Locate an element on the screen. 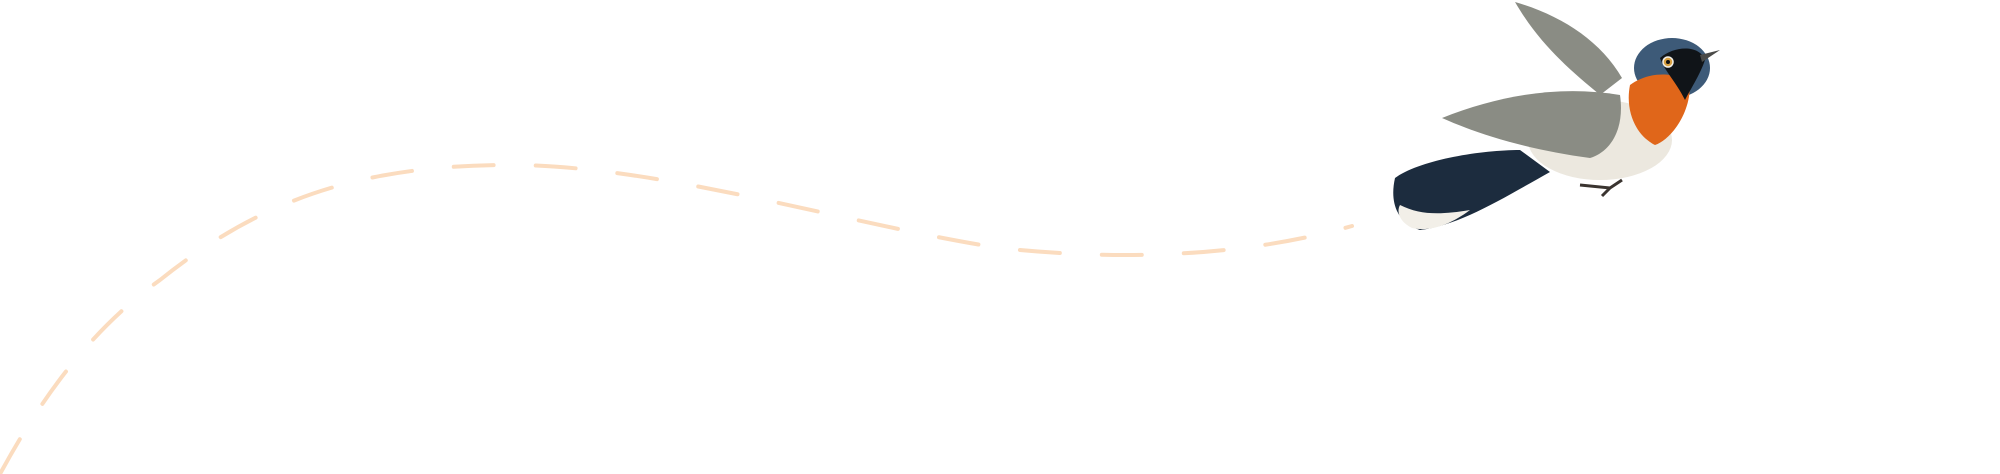 This screenshot has height=474, width=2000. bird-icon is located at coordinates (1556, 116).